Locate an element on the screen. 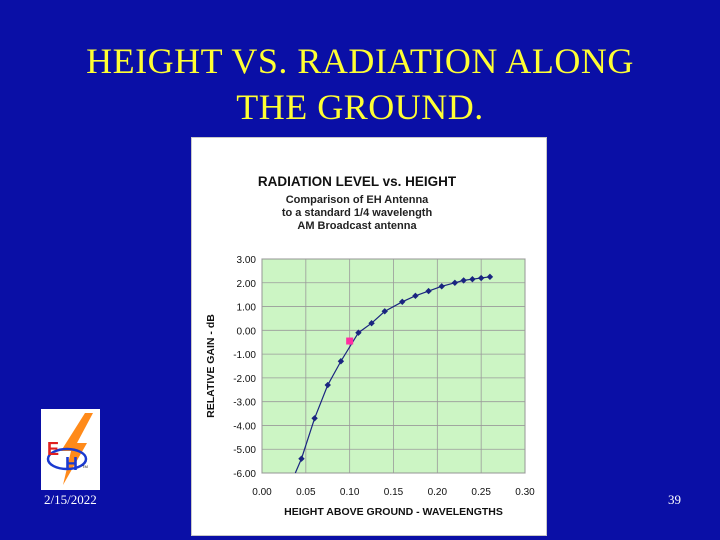 The image size is (720, 540). lightning-bolt-icon is located at coordinates (77, 449).